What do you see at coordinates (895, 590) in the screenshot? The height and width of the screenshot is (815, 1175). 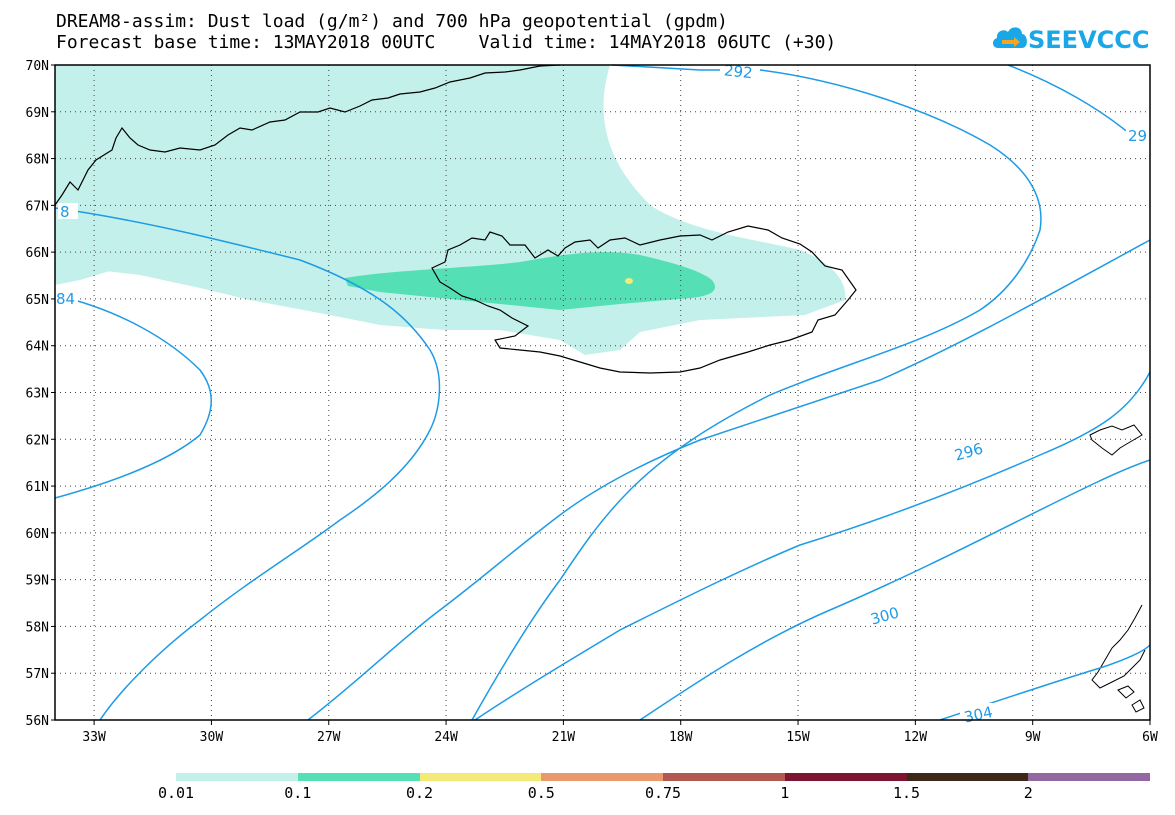 I see `contour-296b` at bounding box center [895, 590].